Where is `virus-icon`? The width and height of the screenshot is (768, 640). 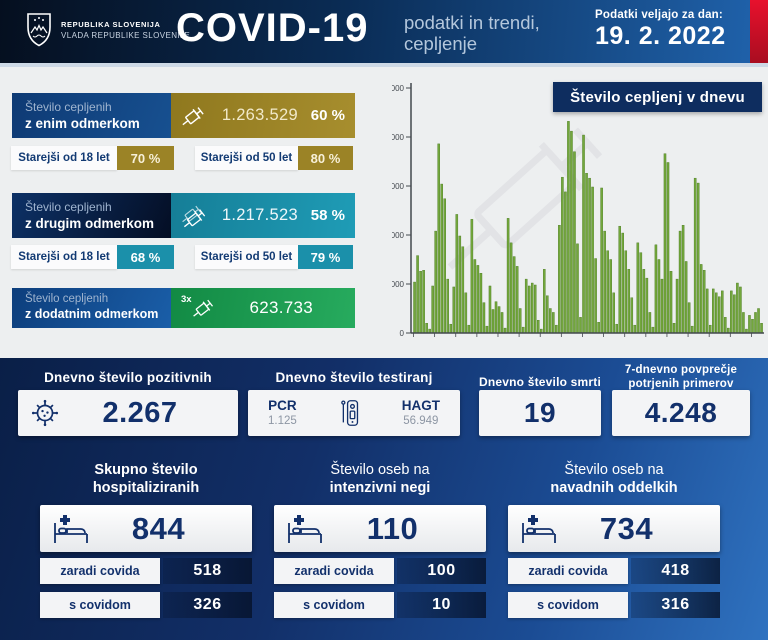
virus-icon is located at coordinates (45, 413).